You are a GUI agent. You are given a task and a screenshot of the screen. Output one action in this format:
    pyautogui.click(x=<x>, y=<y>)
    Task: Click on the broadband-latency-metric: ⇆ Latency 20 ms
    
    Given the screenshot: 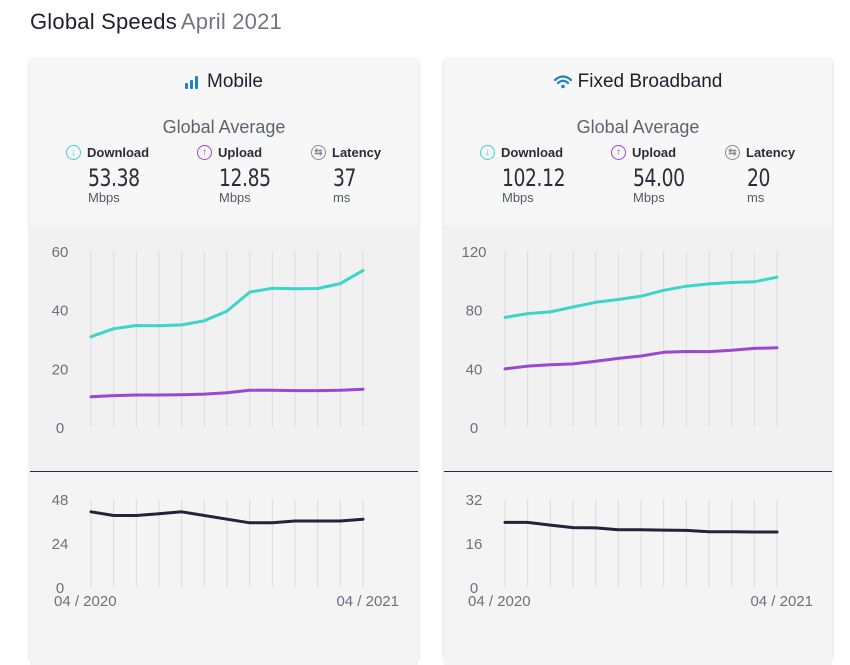 What is the action you would take?
    pyautogui.click(x=785, y=175)
    